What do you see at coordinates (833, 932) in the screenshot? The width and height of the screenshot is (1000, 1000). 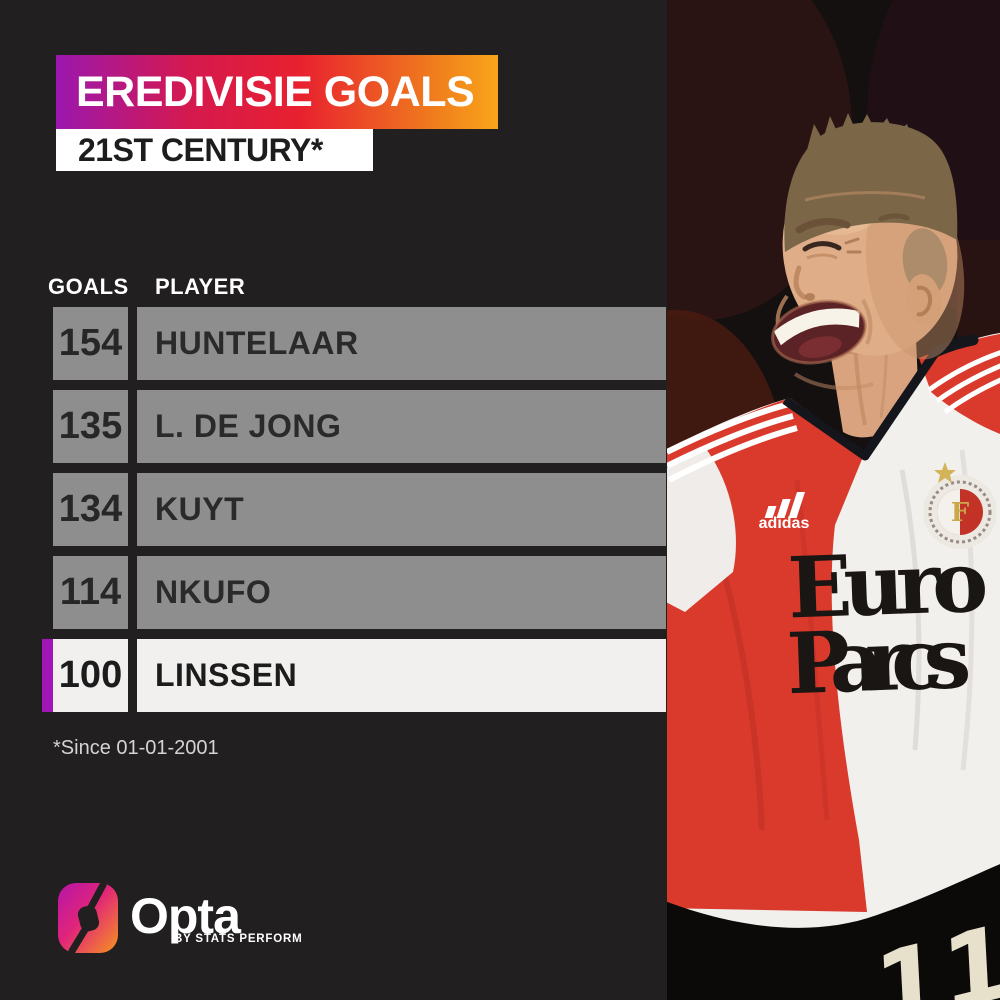 I see `shorts` at bounding box center [833, 932].